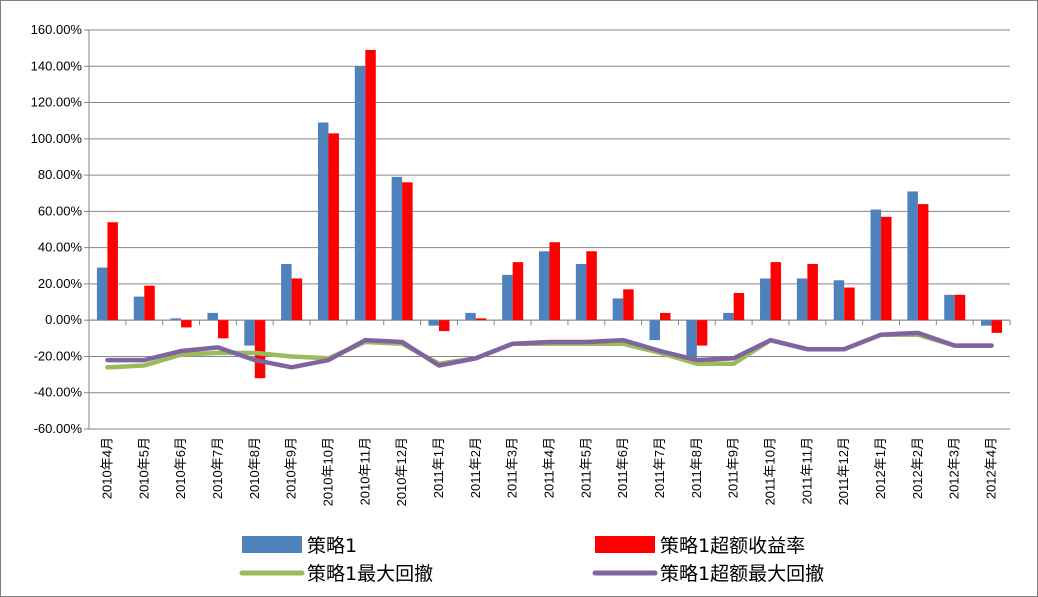 This screenshot has height=597, width=1038. I want to click on y-axis-tick-label: -20.00%, so click(58, 355).